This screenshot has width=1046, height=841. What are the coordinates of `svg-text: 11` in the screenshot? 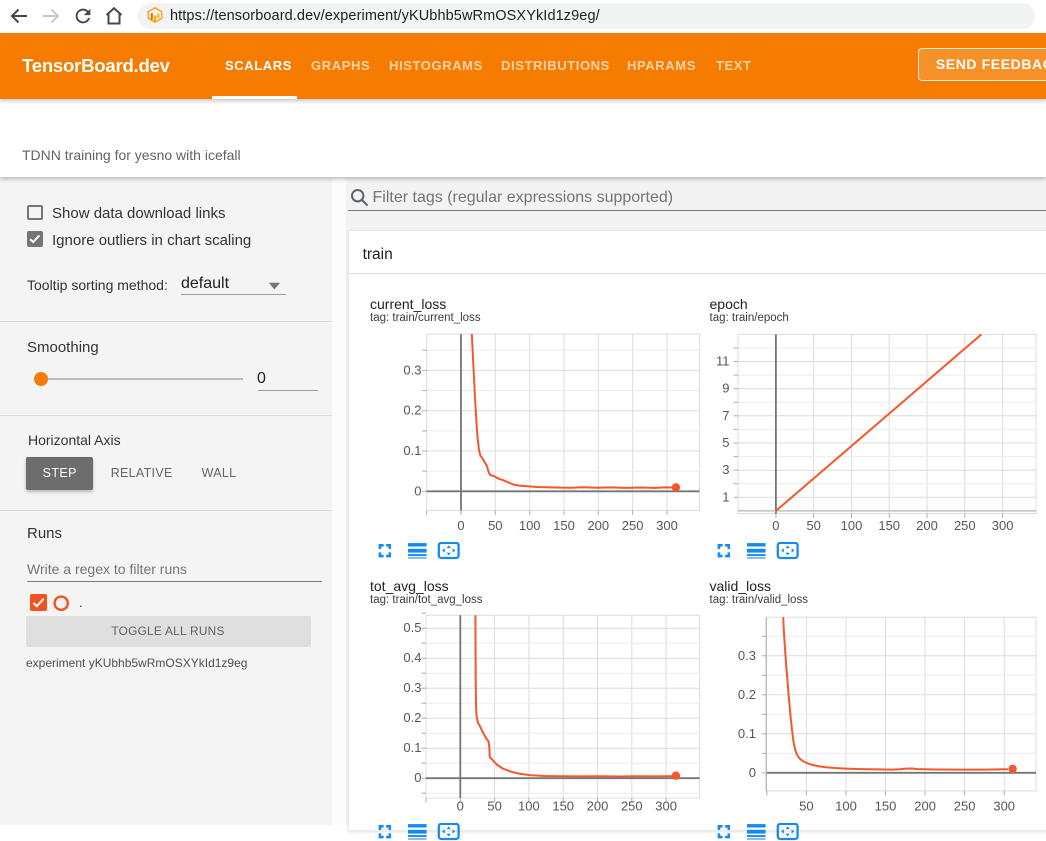 It's located at (723, 361).